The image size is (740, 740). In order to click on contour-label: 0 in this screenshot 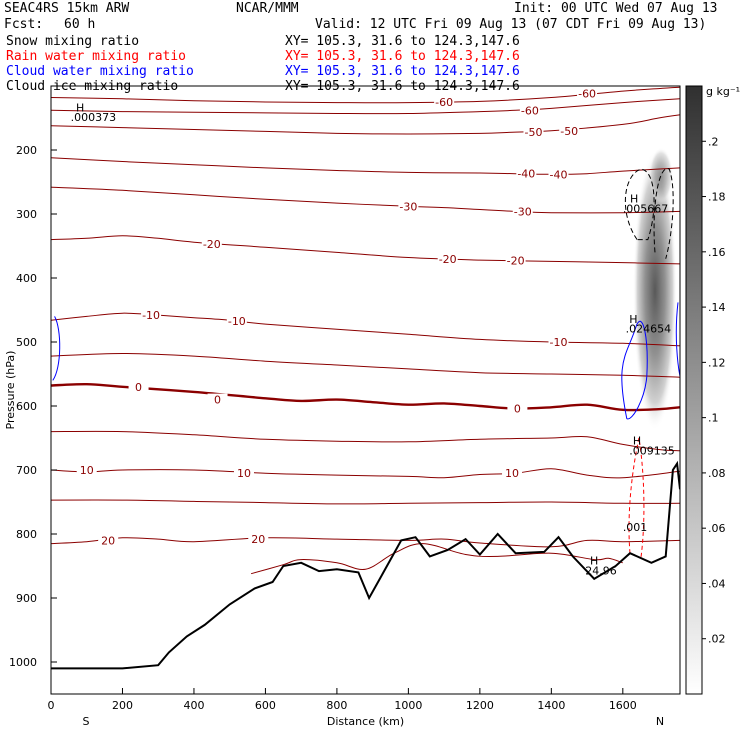, I will do `click(517, 409)`.